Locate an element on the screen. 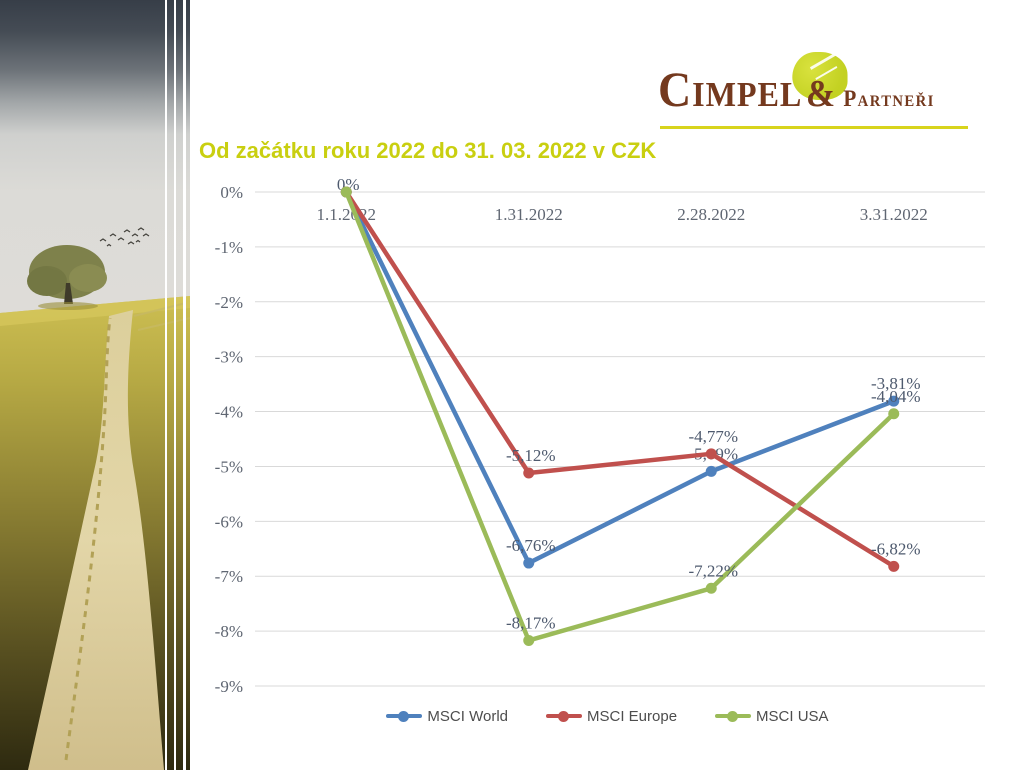 The image size is (1024, 770). logo-name-secondary: Partneři is located at coordinates (889, 98).